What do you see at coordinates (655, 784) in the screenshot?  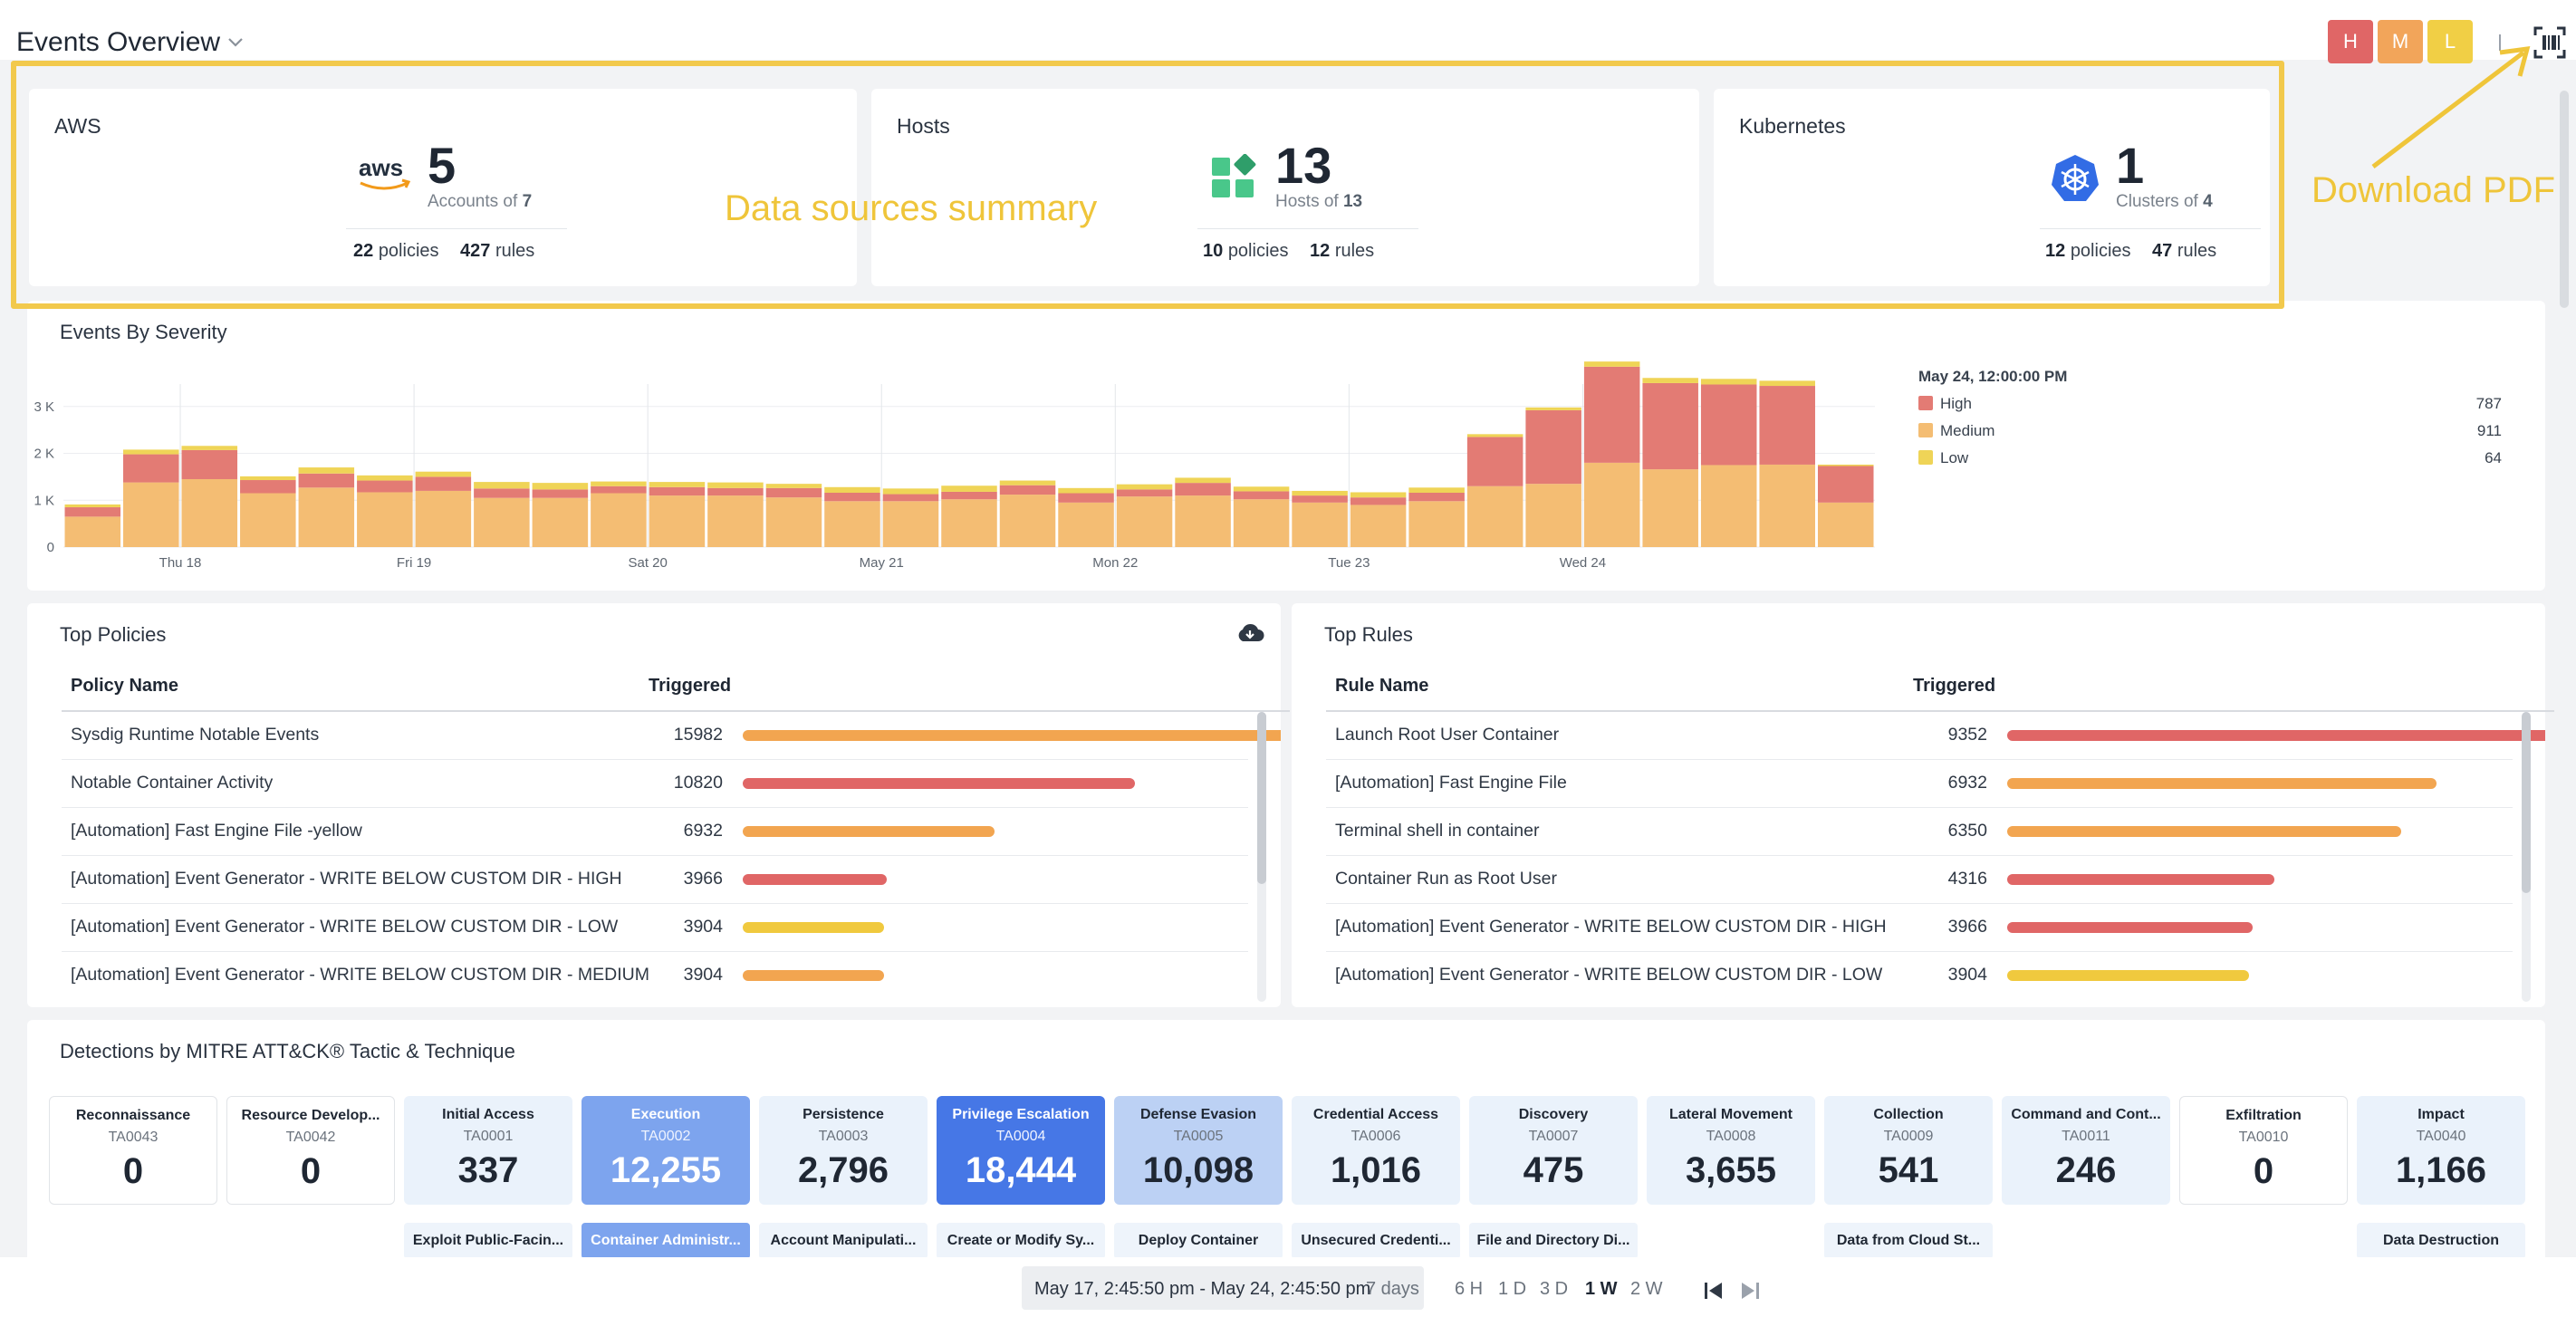 I see `policy-row: Notable Container Activity 10820` at bounding box center [655, 784].